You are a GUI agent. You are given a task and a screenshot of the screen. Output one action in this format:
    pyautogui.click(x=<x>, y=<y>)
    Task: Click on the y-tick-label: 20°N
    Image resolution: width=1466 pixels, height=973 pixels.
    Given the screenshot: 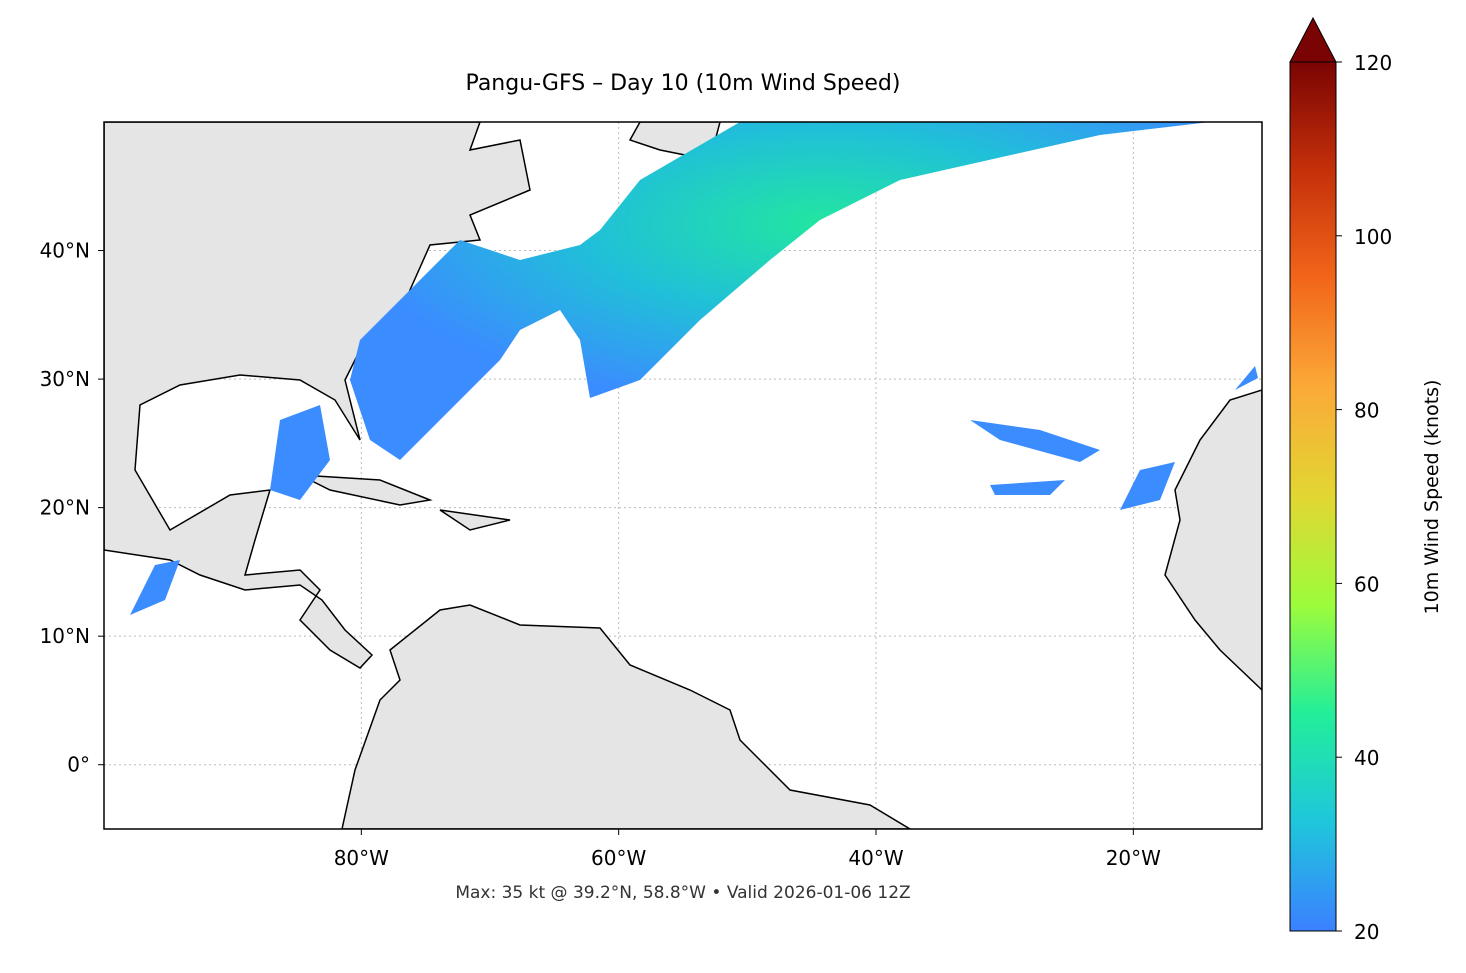 What is the action you would take?
    pyautogui.click(x=65, y=508)
    